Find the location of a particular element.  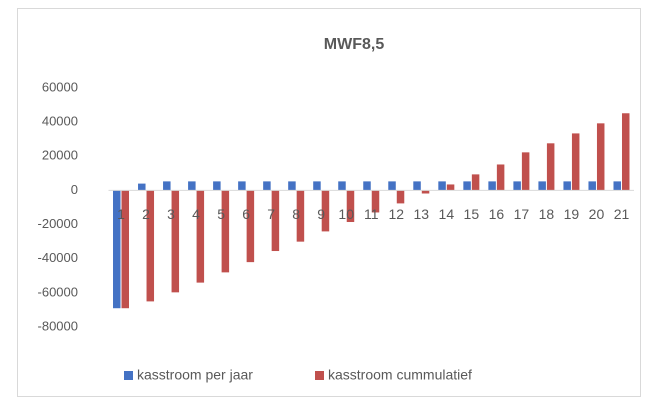

x-tick-label: 20 is located at coordinates (597, 214).